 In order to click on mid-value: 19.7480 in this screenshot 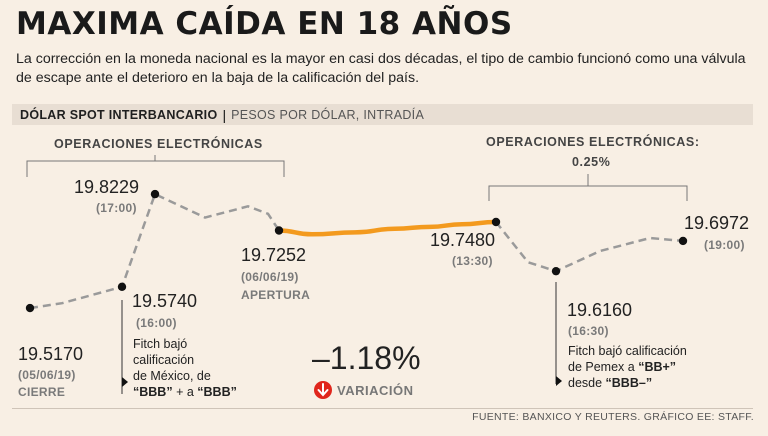, I will do `click(463, 240)`.